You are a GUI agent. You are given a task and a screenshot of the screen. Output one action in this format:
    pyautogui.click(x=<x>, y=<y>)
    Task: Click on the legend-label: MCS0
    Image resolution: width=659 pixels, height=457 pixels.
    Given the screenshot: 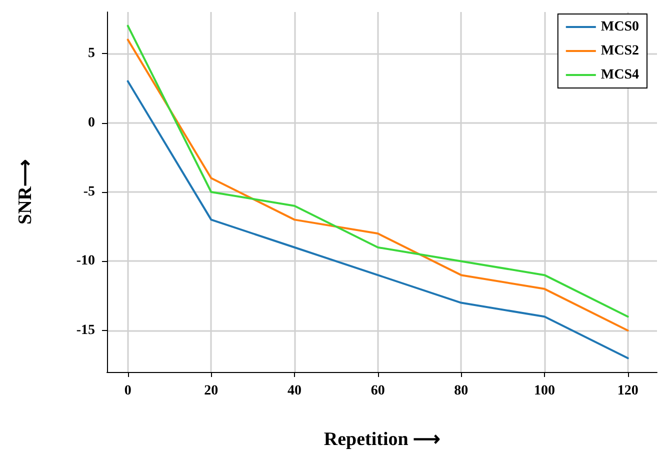 What is the action you would take?
    pyautogui.click(x=620, y=27)
    